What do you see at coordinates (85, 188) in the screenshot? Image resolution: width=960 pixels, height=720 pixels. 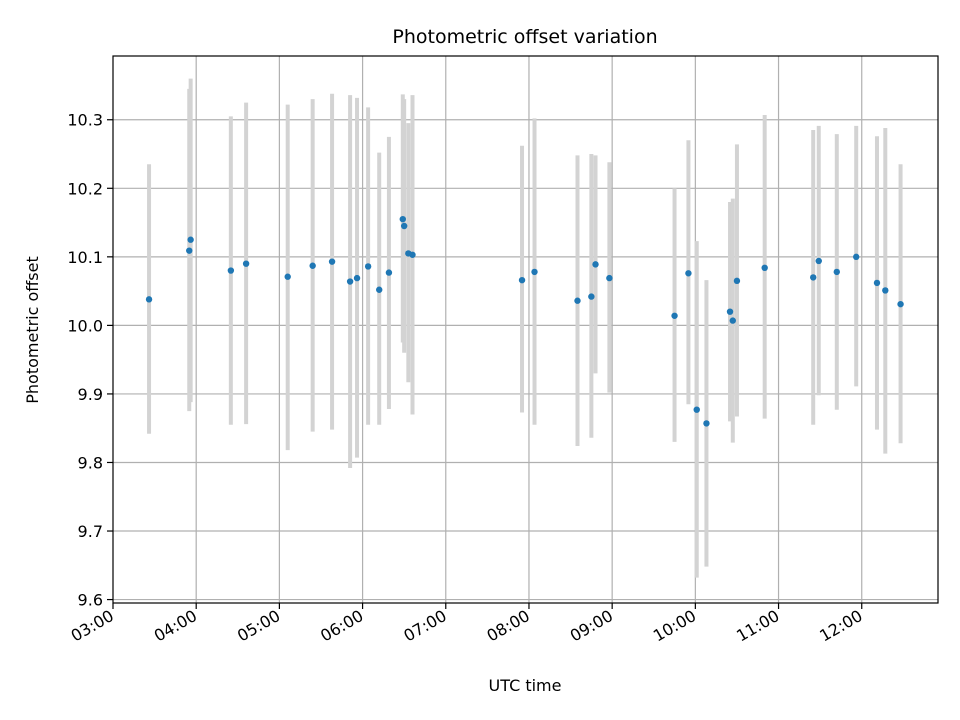 I see `y-tick-label: 10.2` at bounding box center [85, 188].